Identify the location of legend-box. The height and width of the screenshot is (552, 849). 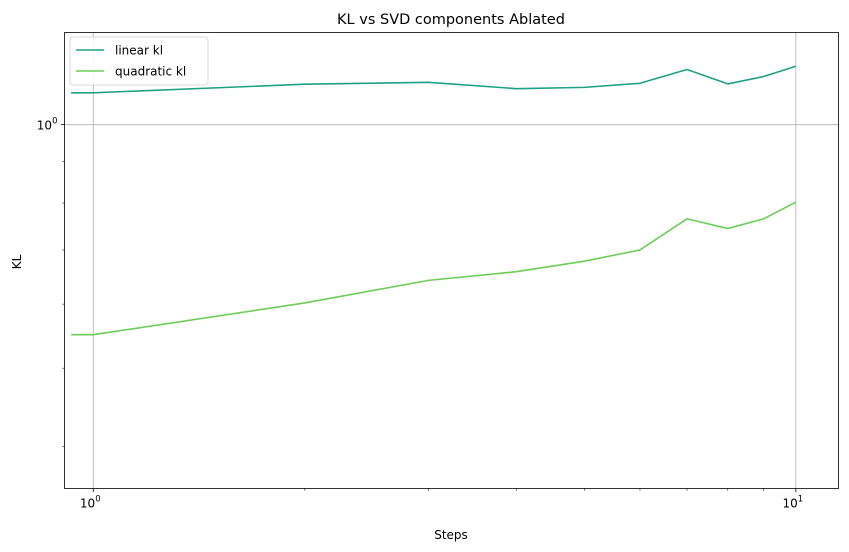
(139, 61).